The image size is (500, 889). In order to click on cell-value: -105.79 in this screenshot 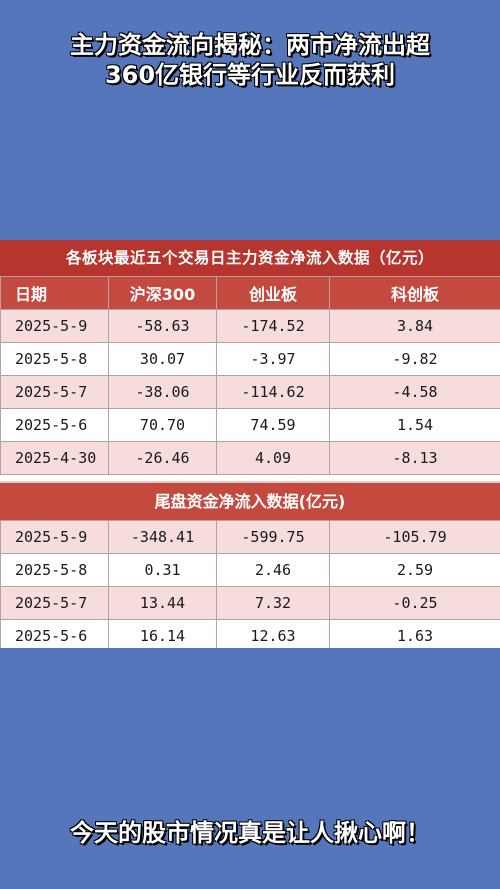, I will do `click(414, 537)`.